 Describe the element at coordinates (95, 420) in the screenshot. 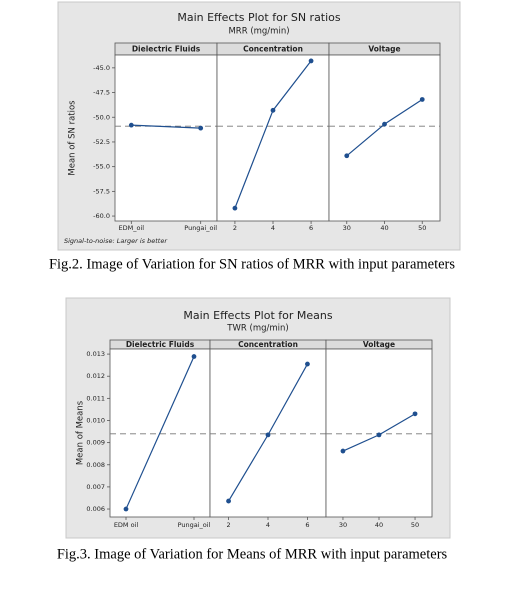

I see `y-tick-label: 0.010` at that location.